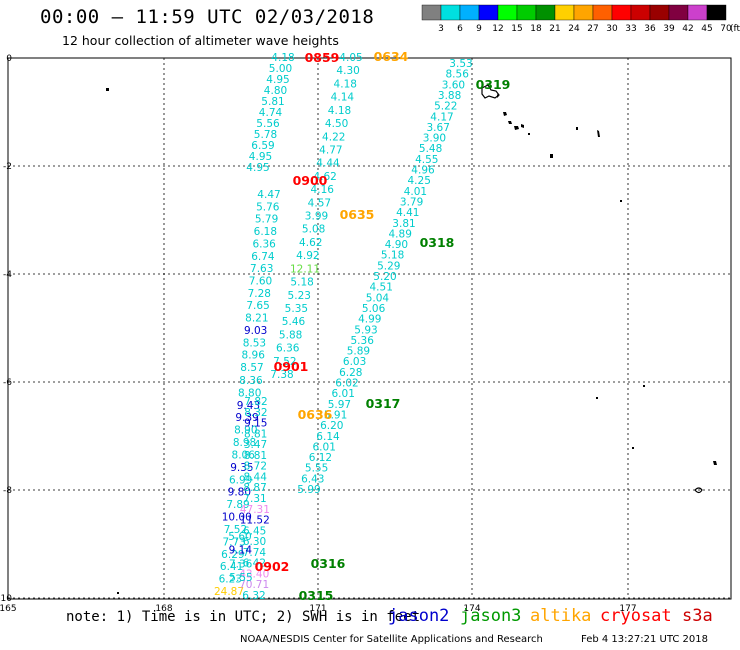 This screenshot has height=650, width=740. What do you see at coordinates (358, 352) in the screenshot?
I see `wave-height-value: 5.89` at bounding box center [358, 352].